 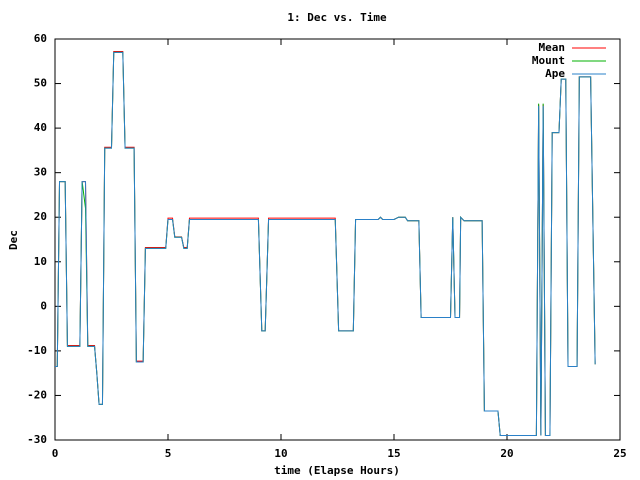 What do you see at coordinates (37, 394) in the screenshot?
I see `y-tick-label: -20` at bounding box center [37, 394].